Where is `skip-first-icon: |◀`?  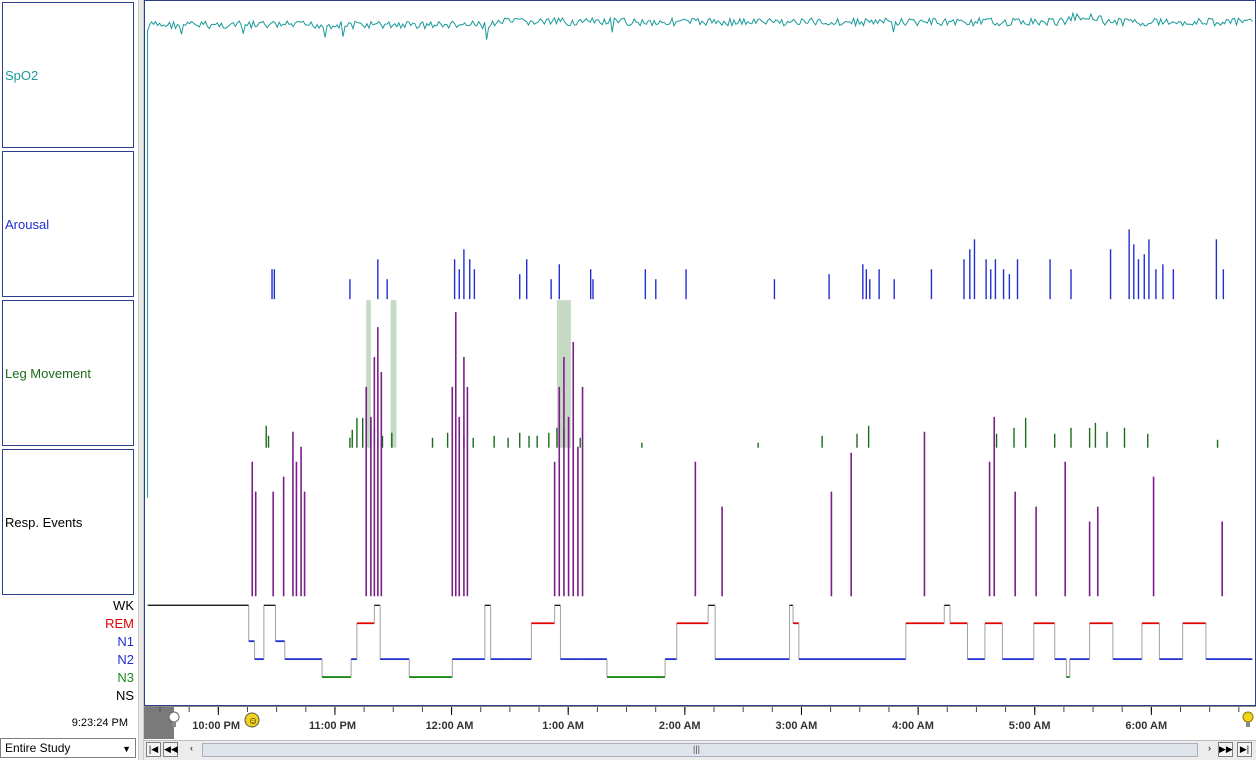 skip-first-icon: |◀ is located at coordinates (153, 749).